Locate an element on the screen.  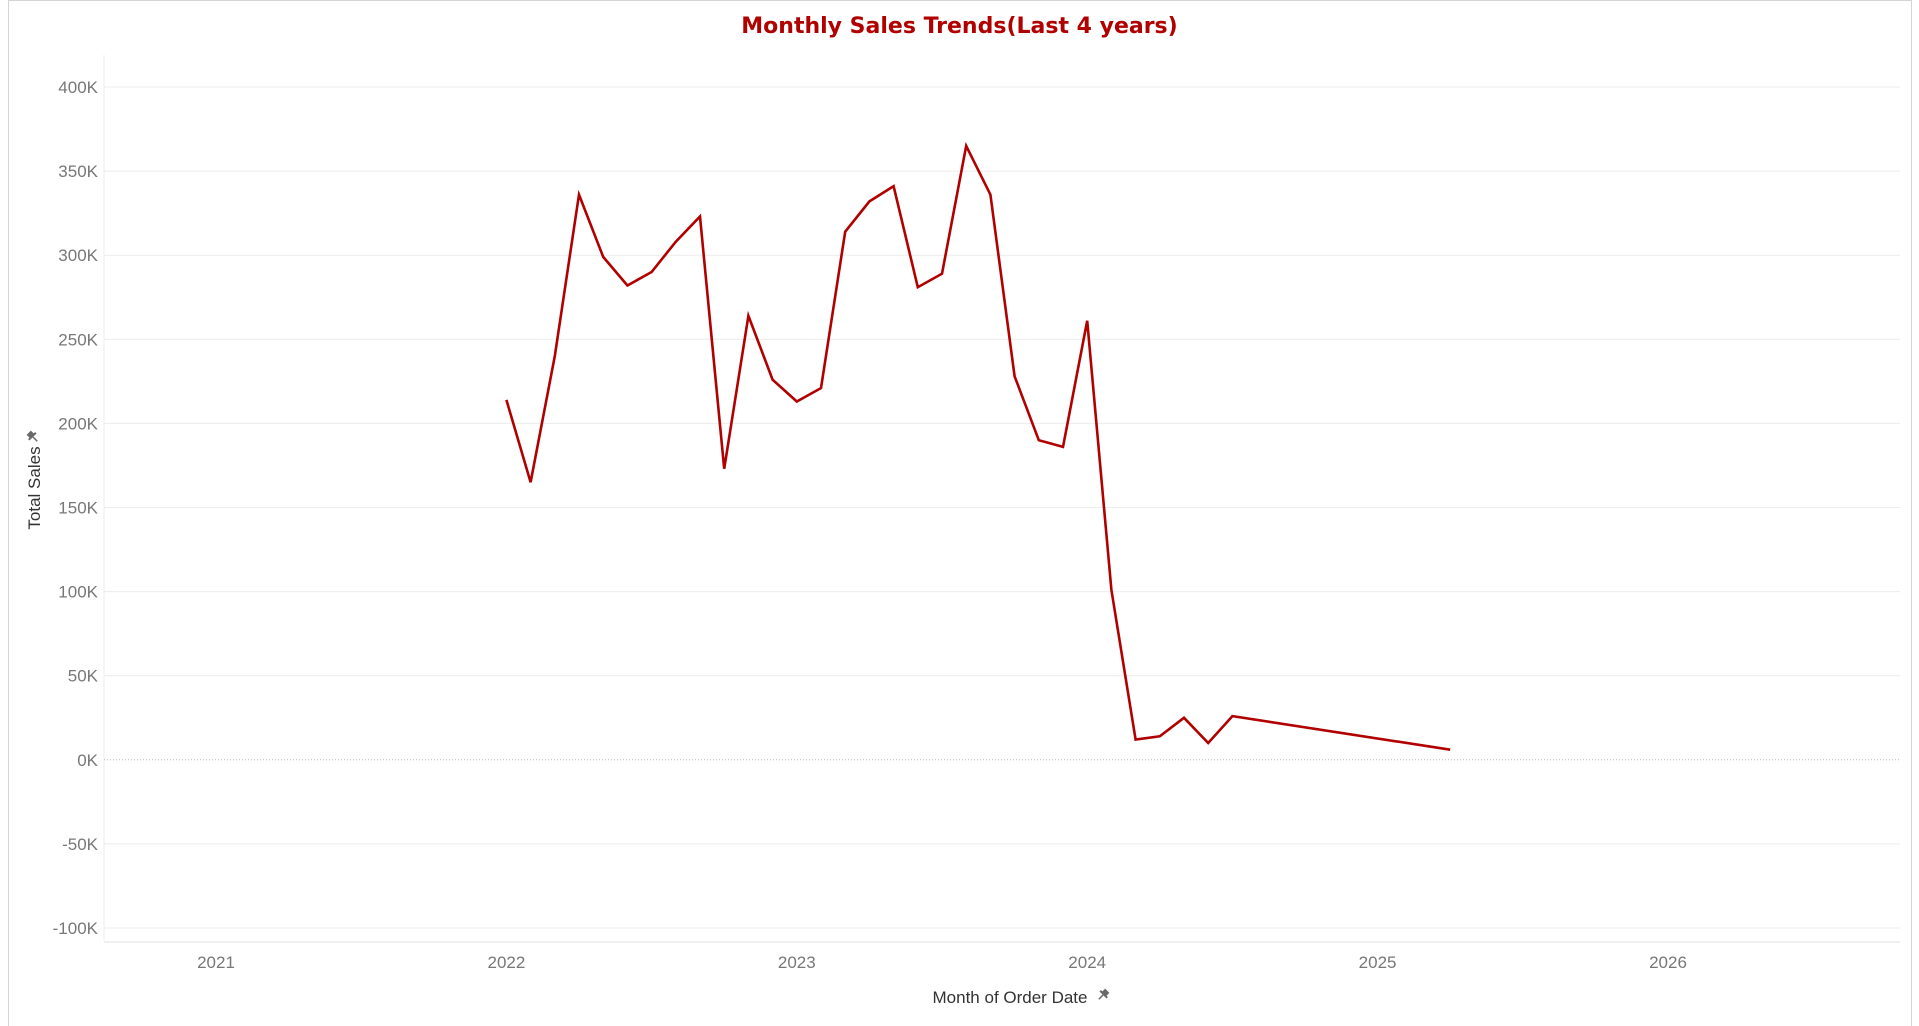
y-tick-label: 400K is located at coordinates (78, 87).